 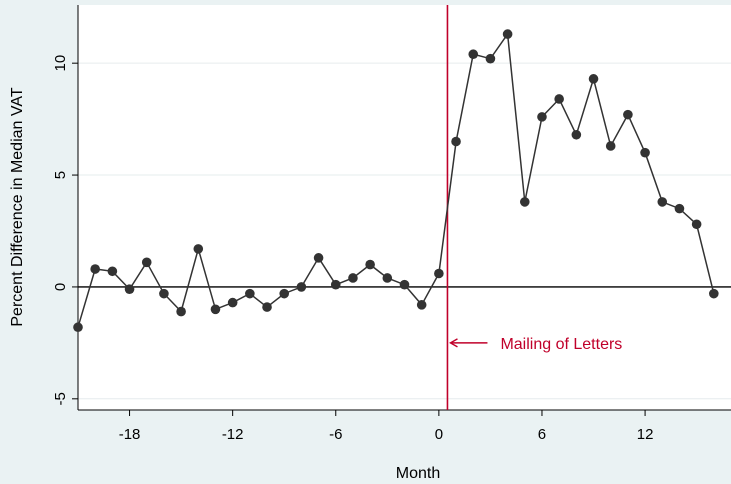 I want to click on x-tick-label: -12, so click(x=233, y=434).